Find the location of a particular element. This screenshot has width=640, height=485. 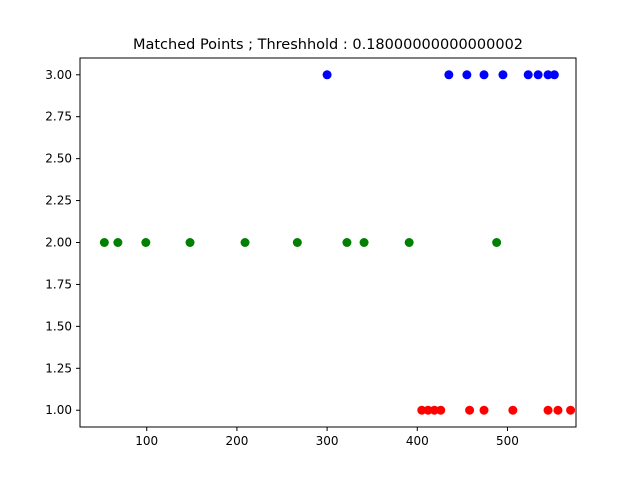

y-tick-label: 2.25 is located at coordinates (58, 201).